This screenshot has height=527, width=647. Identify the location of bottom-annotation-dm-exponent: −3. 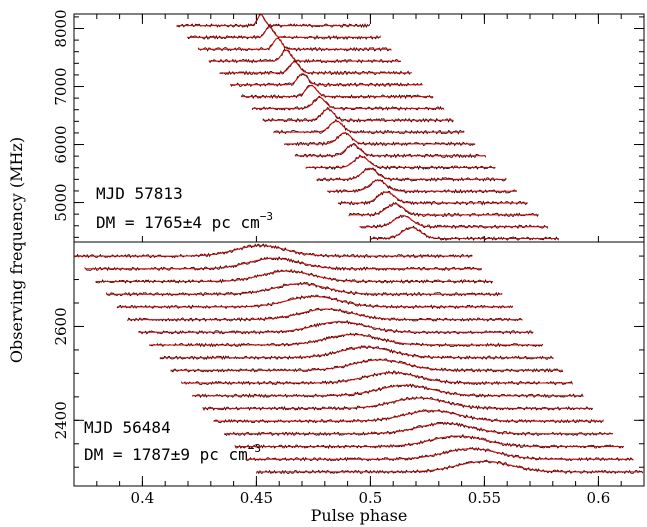
(254, 448).